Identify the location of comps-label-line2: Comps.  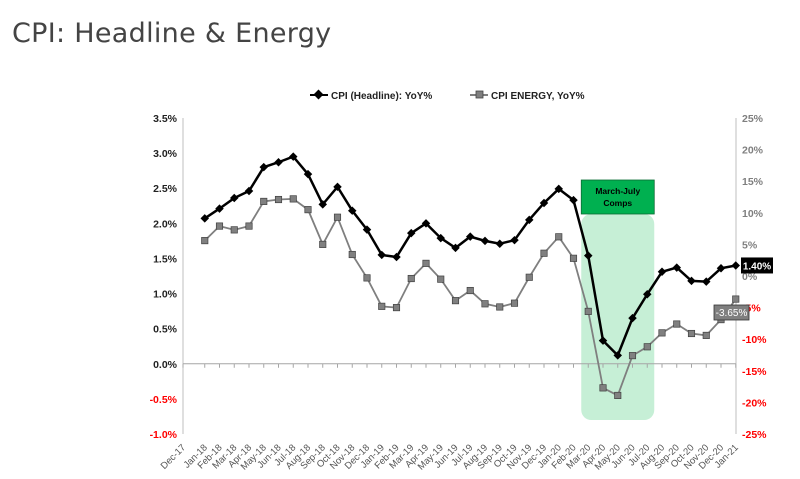
(617, 203).